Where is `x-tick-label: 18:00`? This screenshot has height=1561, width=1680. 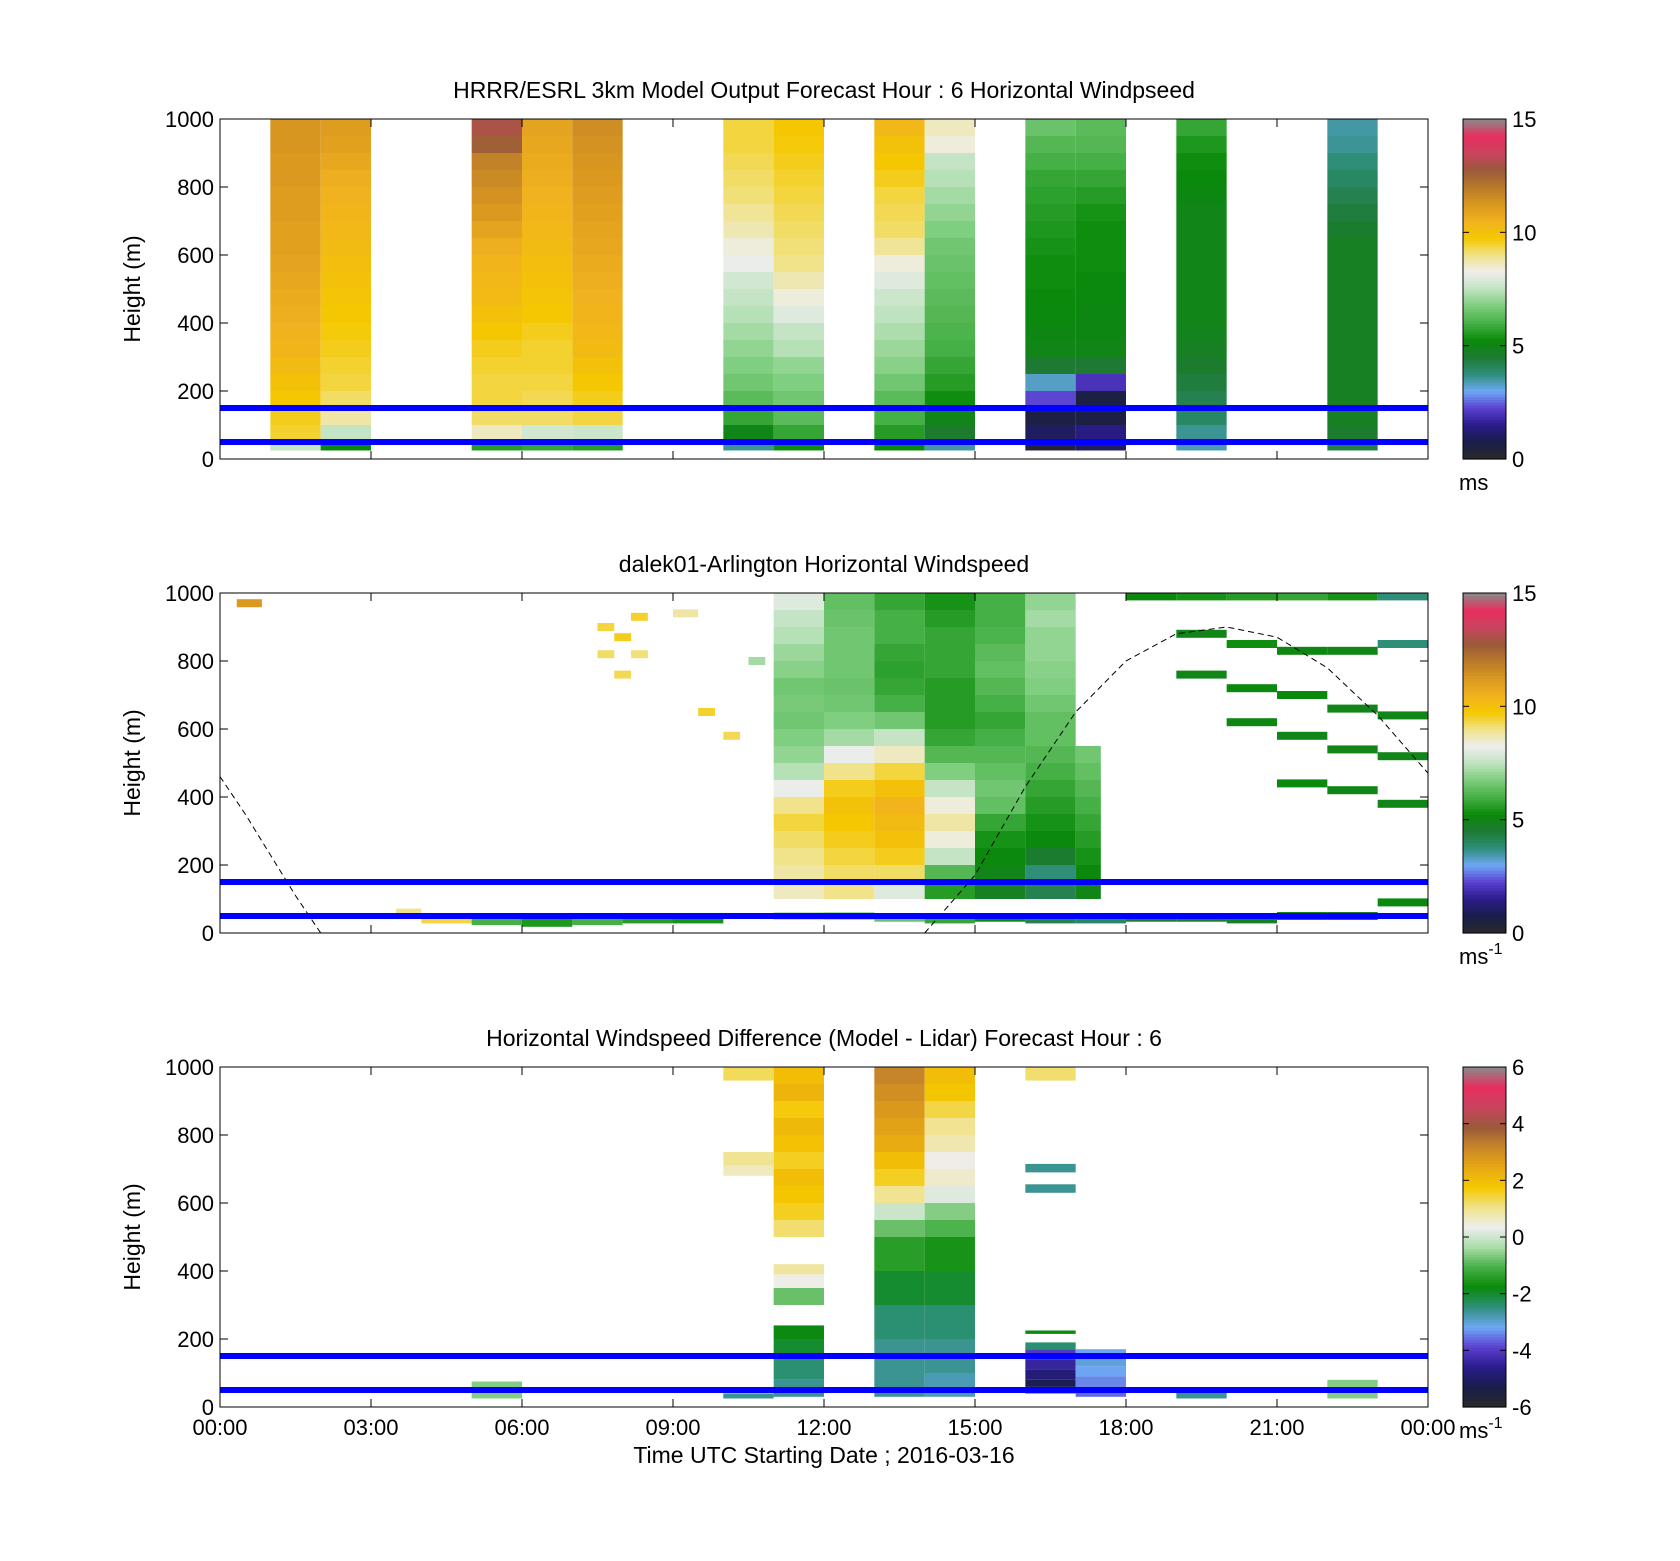 x-tick-label: 18:00 is located at coordinates (1125, 1427).